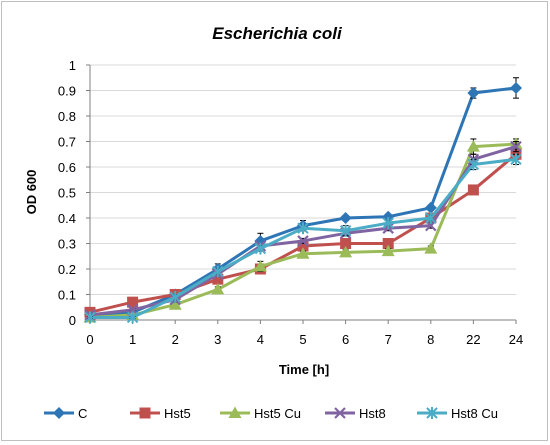  I want to click on y-tick-label: 0.4, so click(67, 218).